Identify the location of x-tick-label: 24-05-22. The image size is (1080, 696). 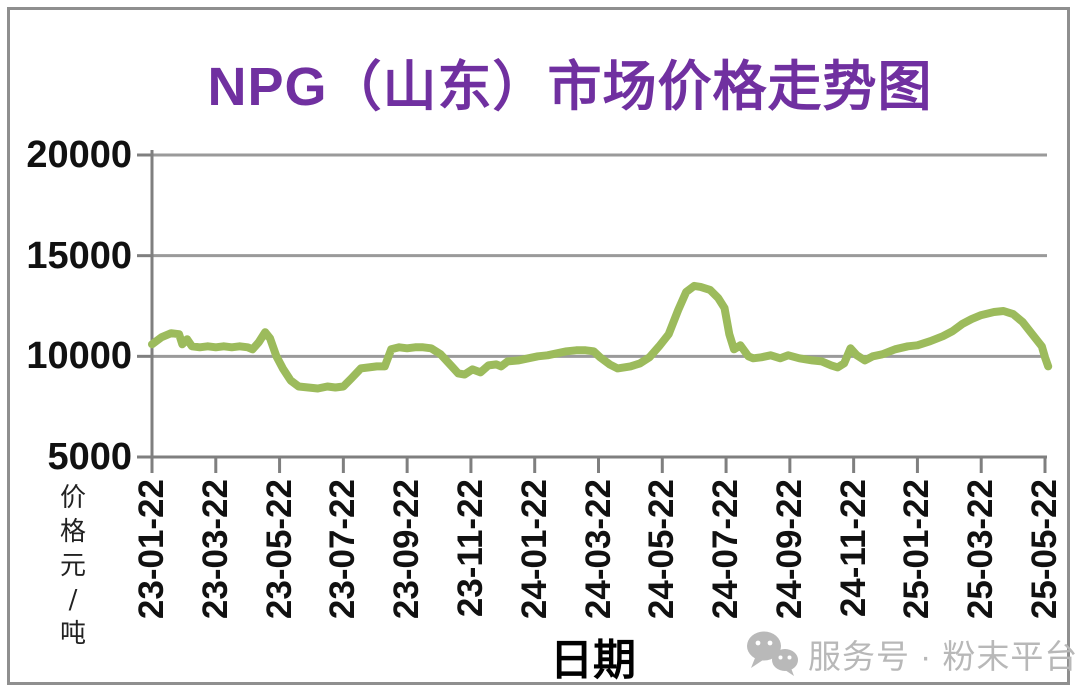
(662, 549).